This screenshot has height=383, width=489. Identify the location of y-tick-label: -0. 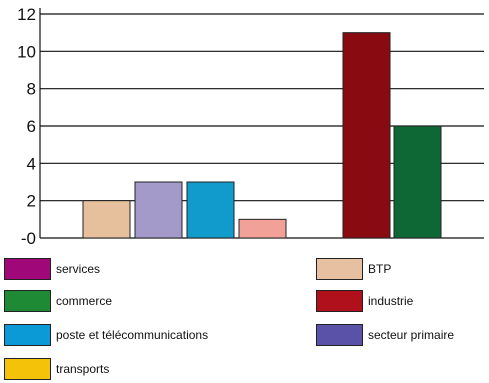
(28, 238).